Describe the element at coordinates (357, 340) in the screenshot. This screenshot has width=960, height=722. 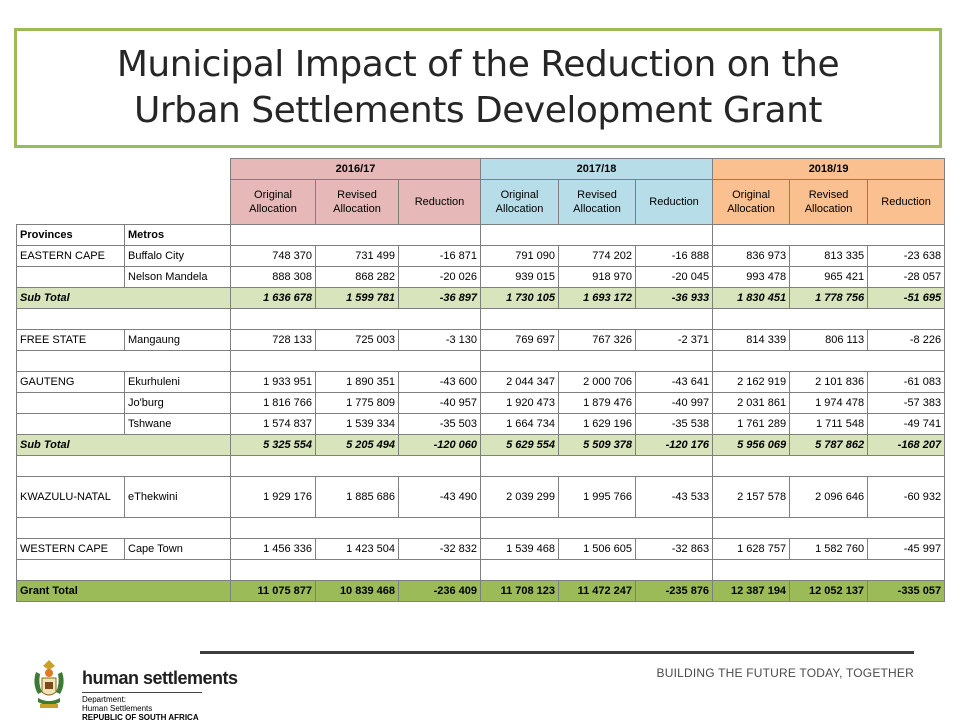
I see `value-cell: 725 003` at that location.